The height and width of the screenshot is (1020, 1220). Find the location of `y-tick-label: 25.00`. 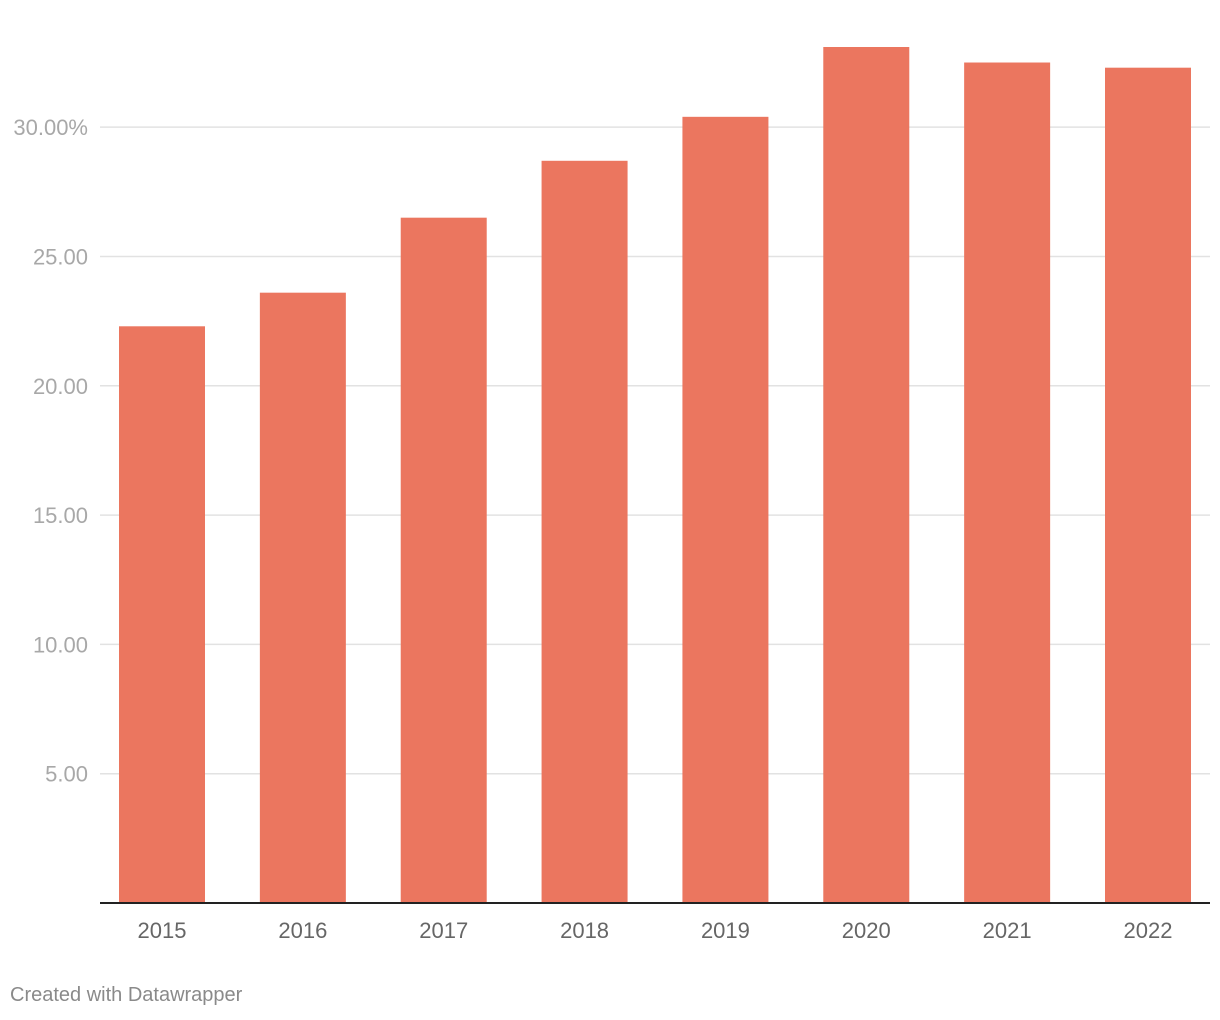

y-tick-label: 25.00 is located at coordinates (60, 256).